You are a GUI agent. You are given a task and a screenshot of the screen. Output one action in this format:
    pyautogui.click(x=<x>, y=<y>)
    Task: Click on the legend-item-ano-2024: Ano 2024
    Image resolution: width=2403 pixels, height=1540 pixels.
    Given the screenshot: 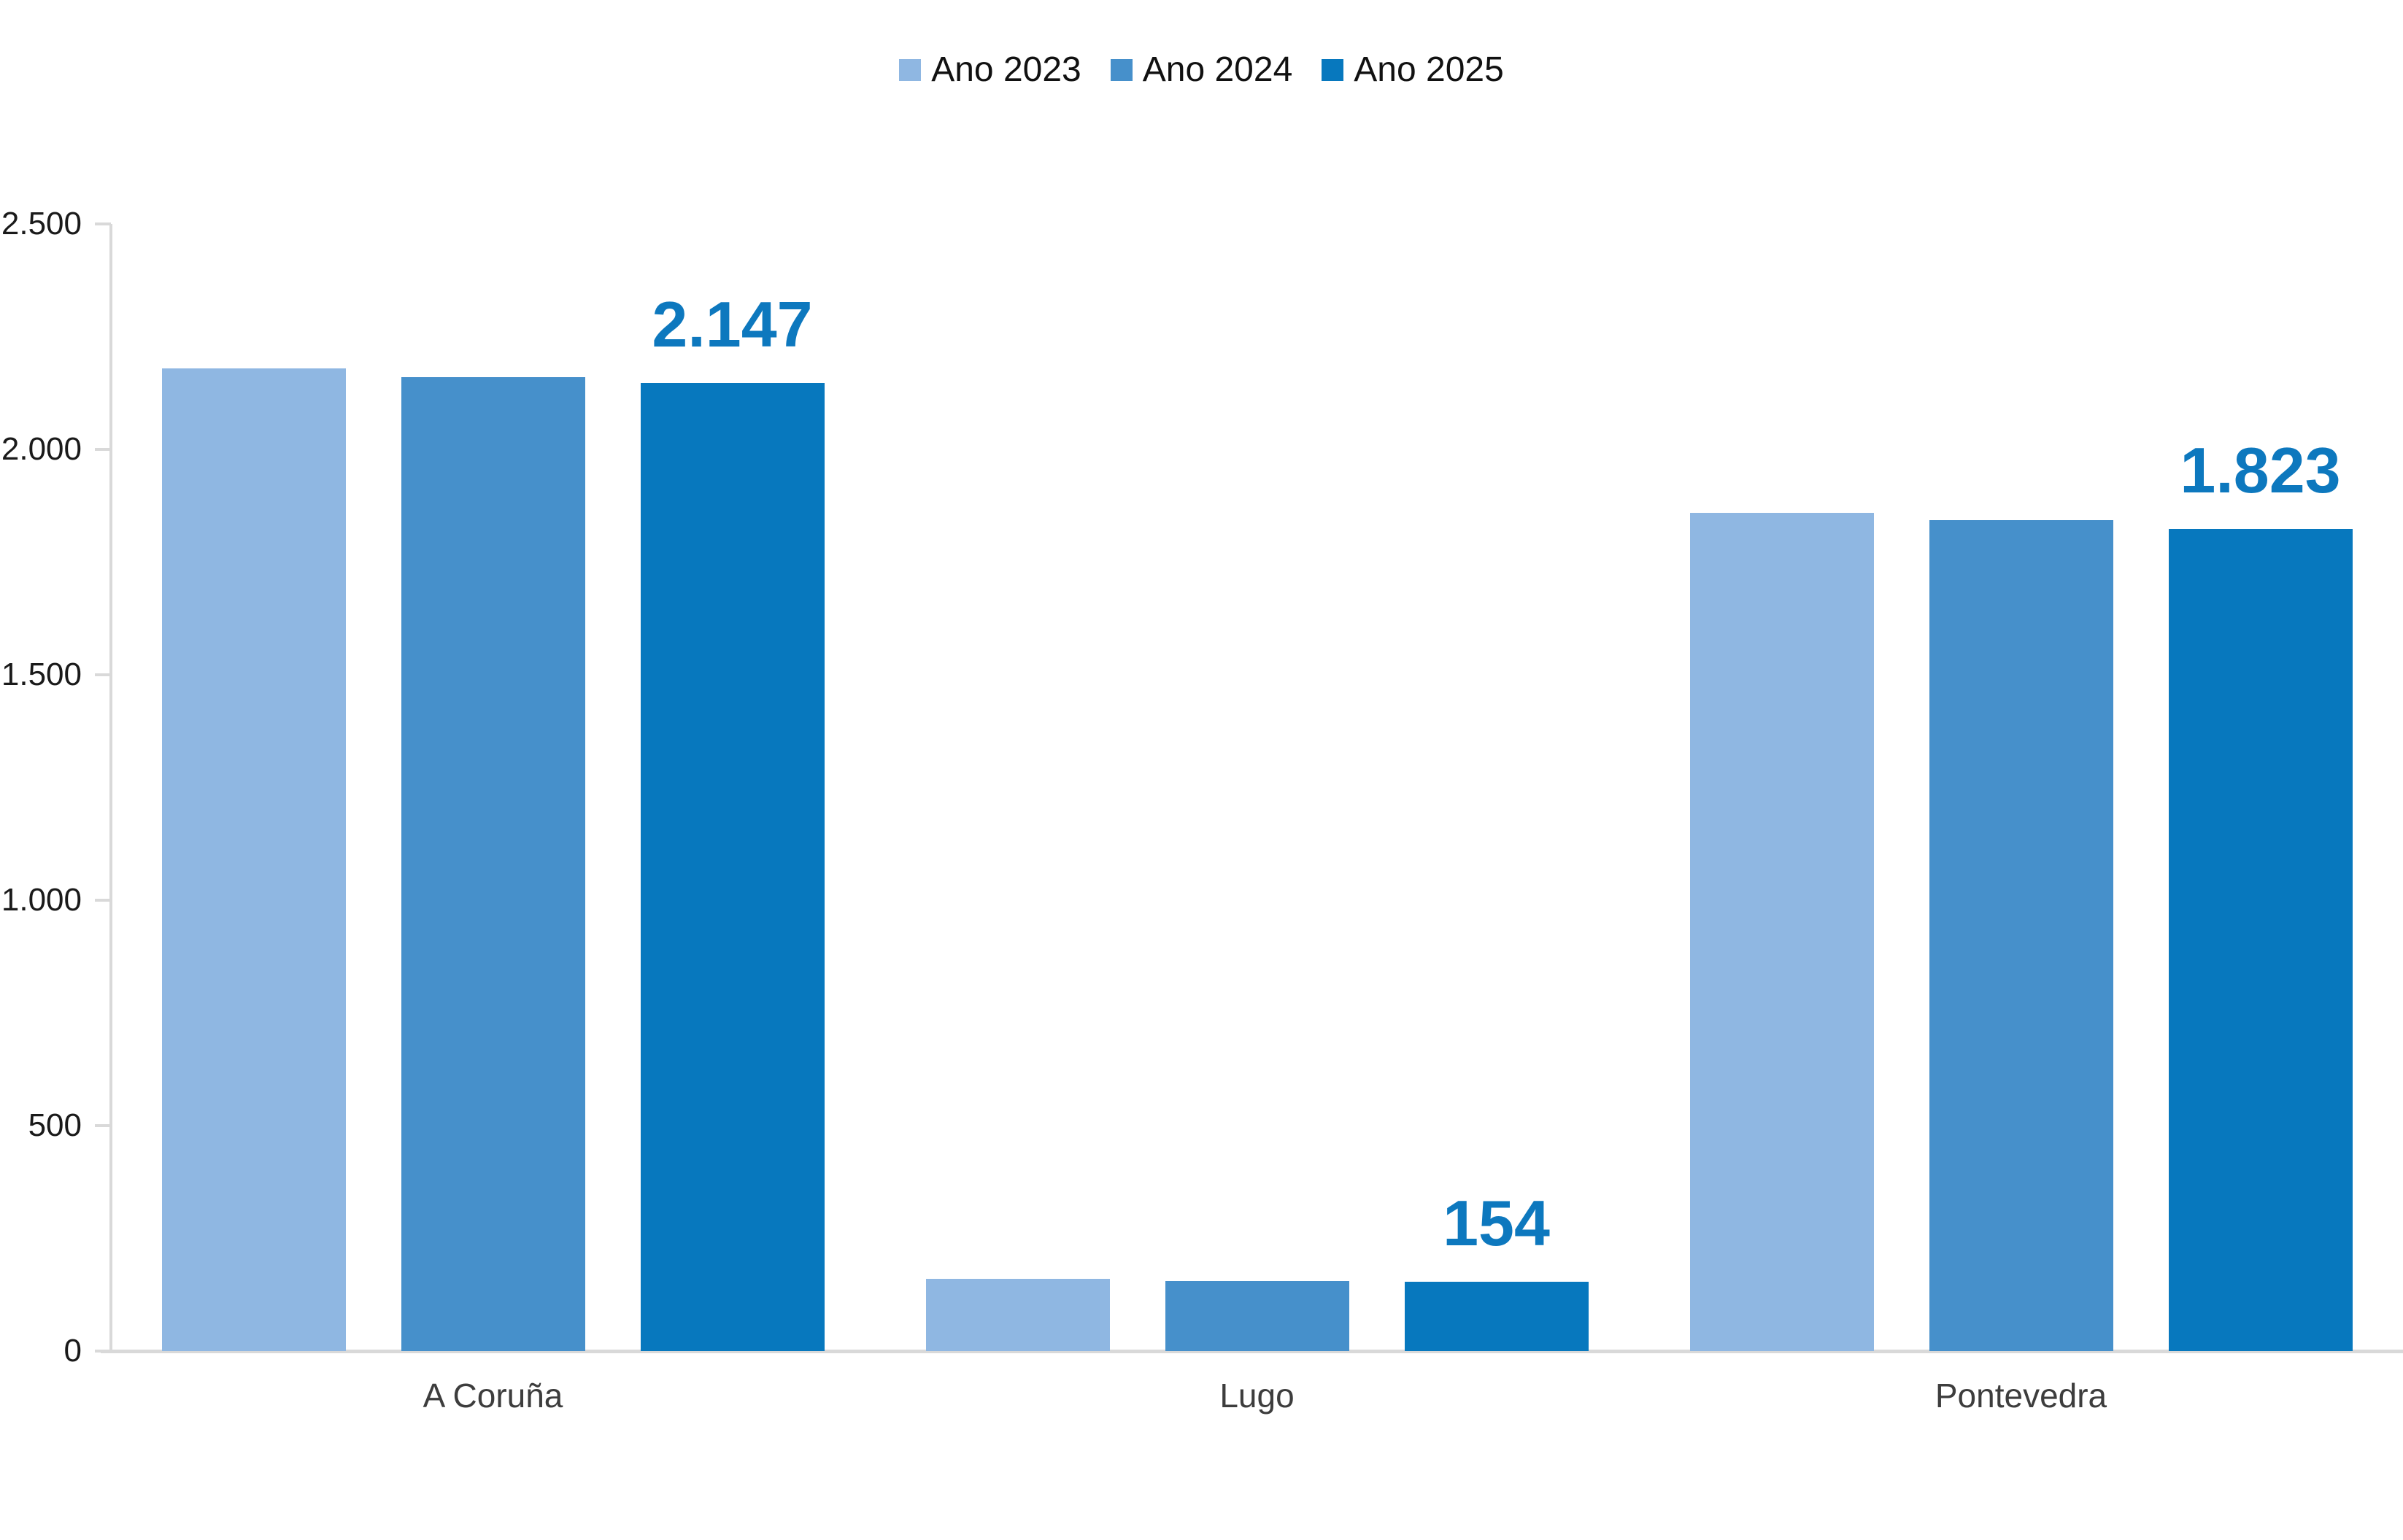 What is the action you would take?
    pyautogui.click(x=1201, y=69)
    